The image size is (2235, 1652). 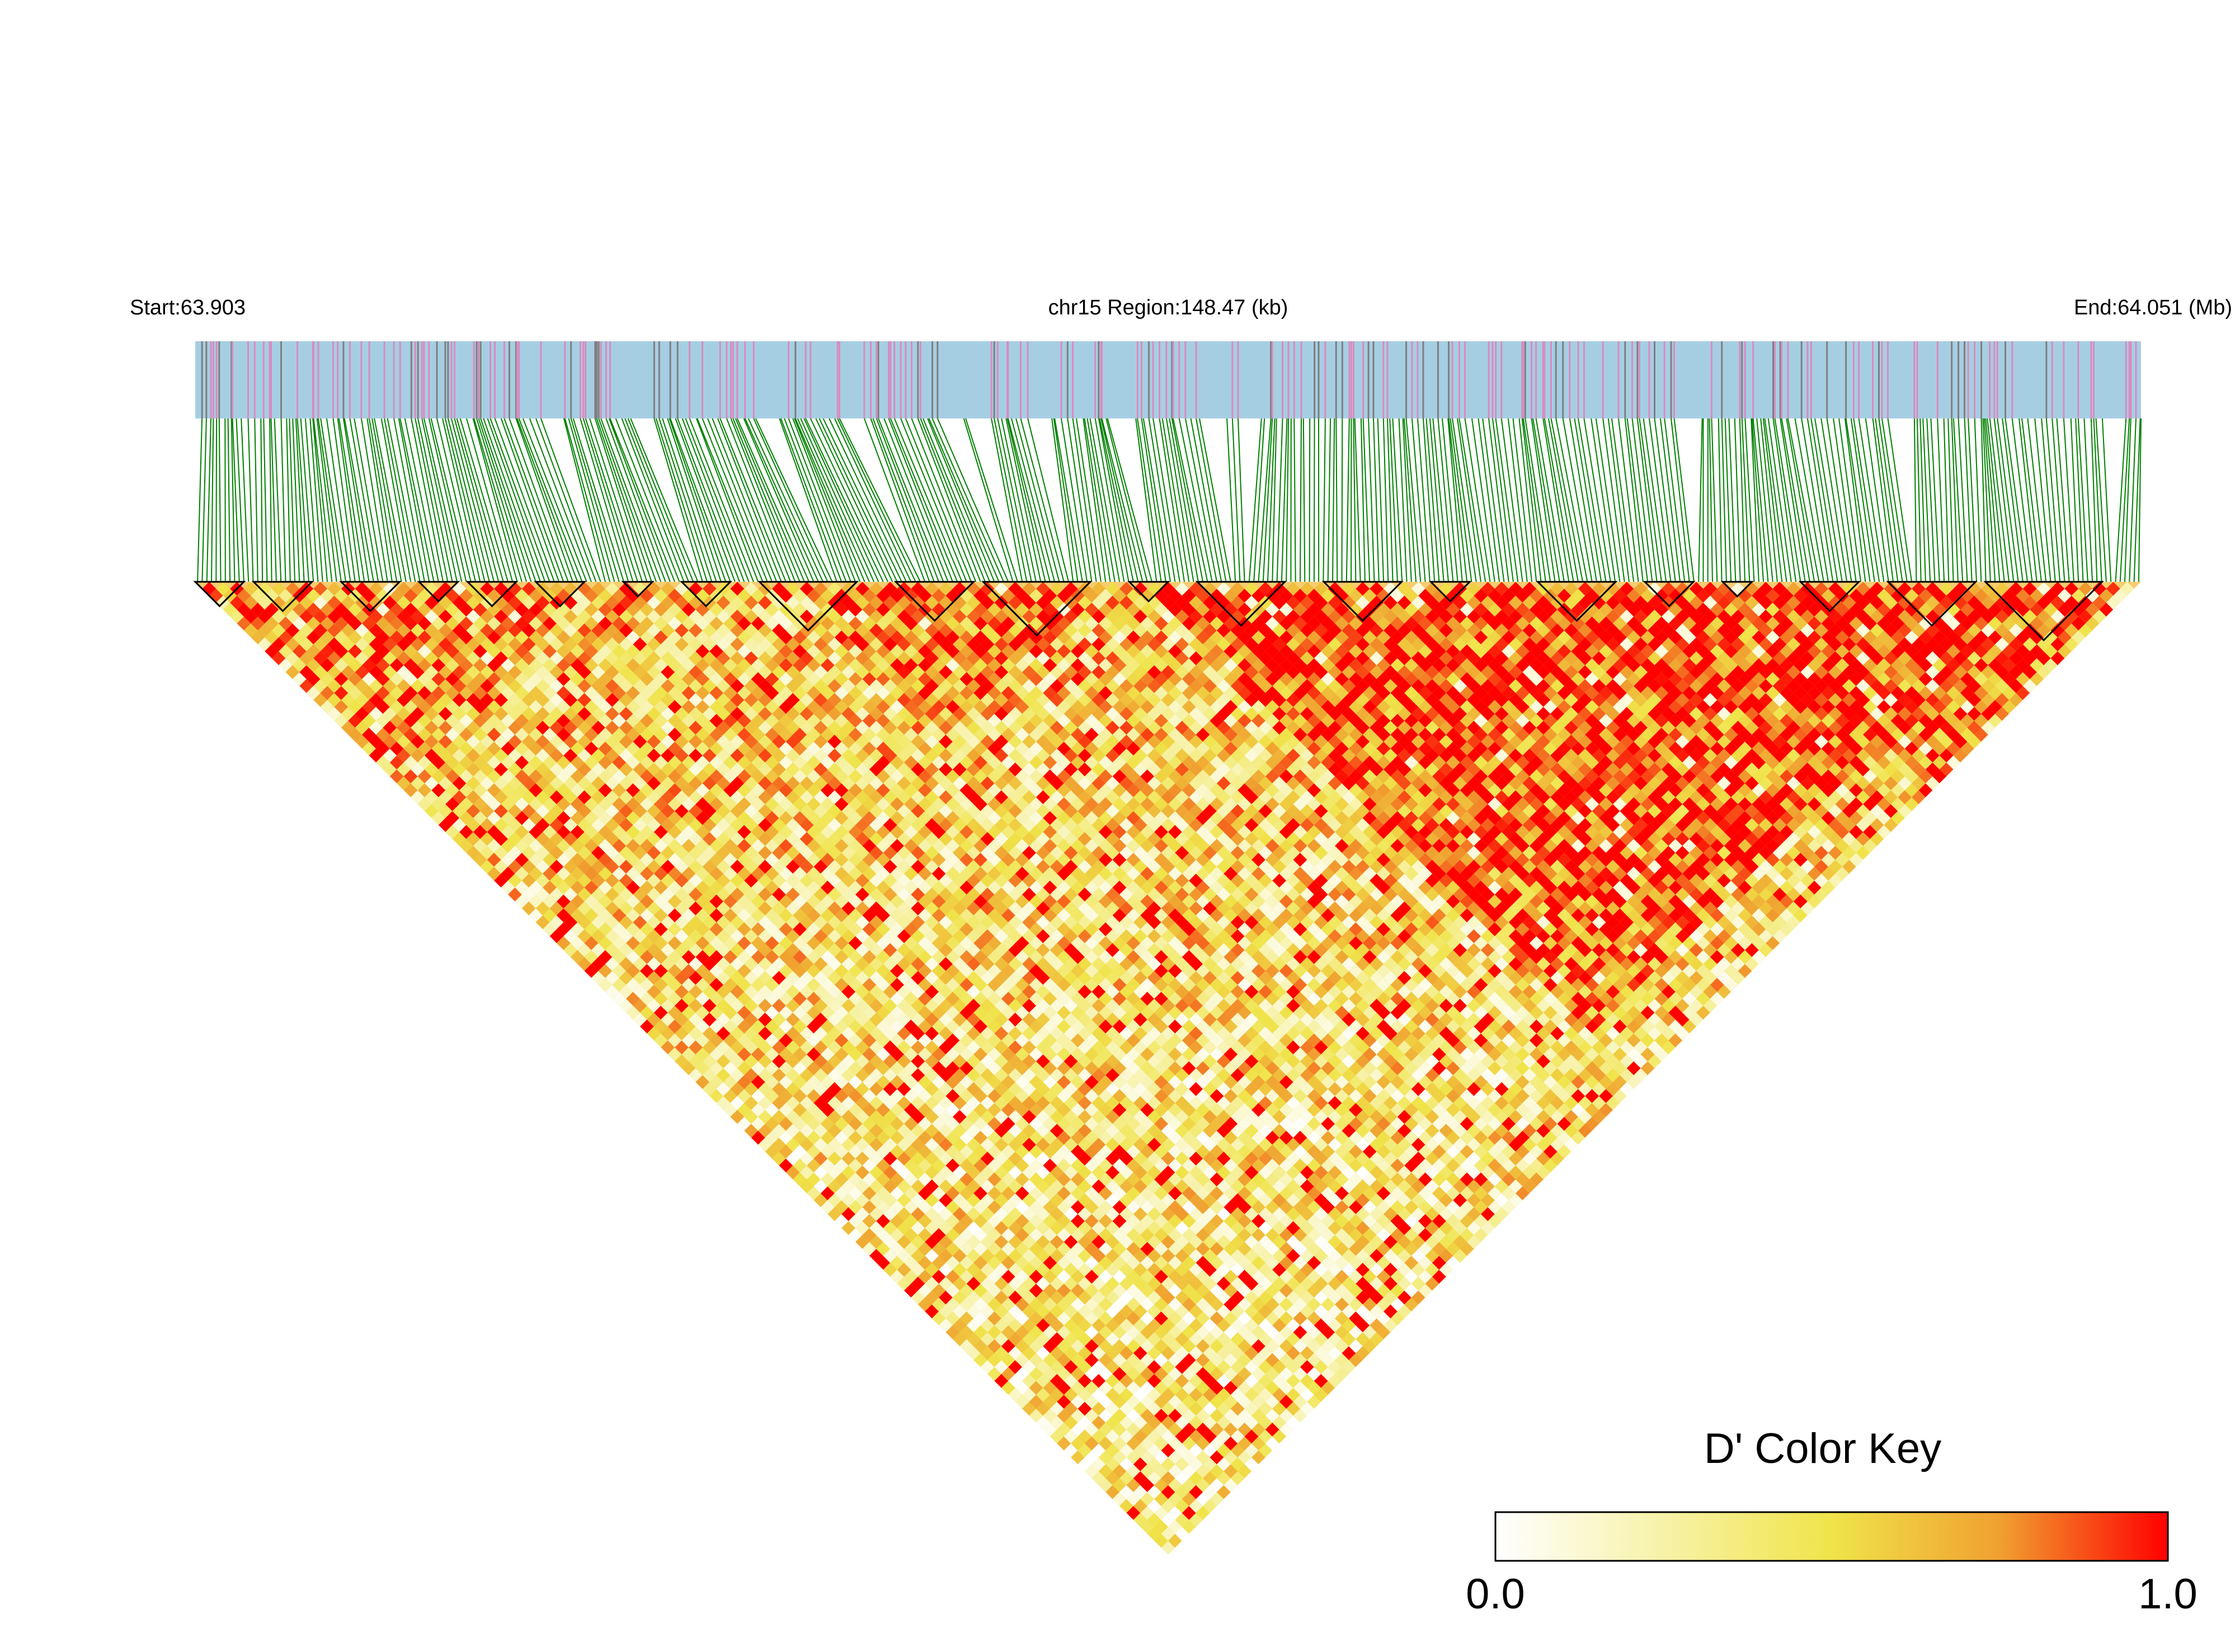 What do you see at coordinates (2153, 308) in the screenshot?
I see `end-label: End:64.051 (Mb)` at bounding box center [2153, 308].